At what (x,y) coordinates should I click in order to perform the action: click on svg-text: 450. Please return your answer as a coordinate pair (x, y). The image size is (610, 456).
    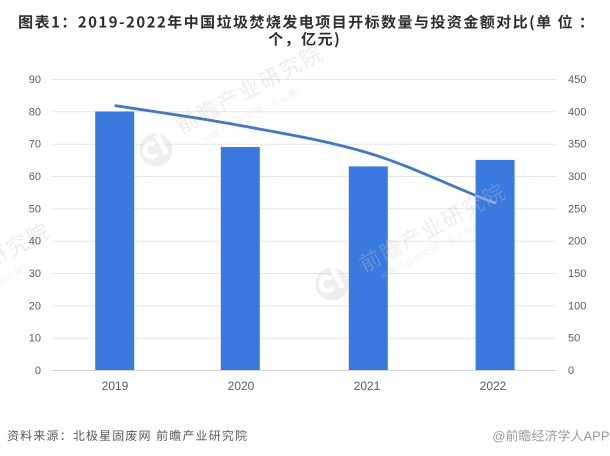
    Looking at the image, I should click on (577, 80).